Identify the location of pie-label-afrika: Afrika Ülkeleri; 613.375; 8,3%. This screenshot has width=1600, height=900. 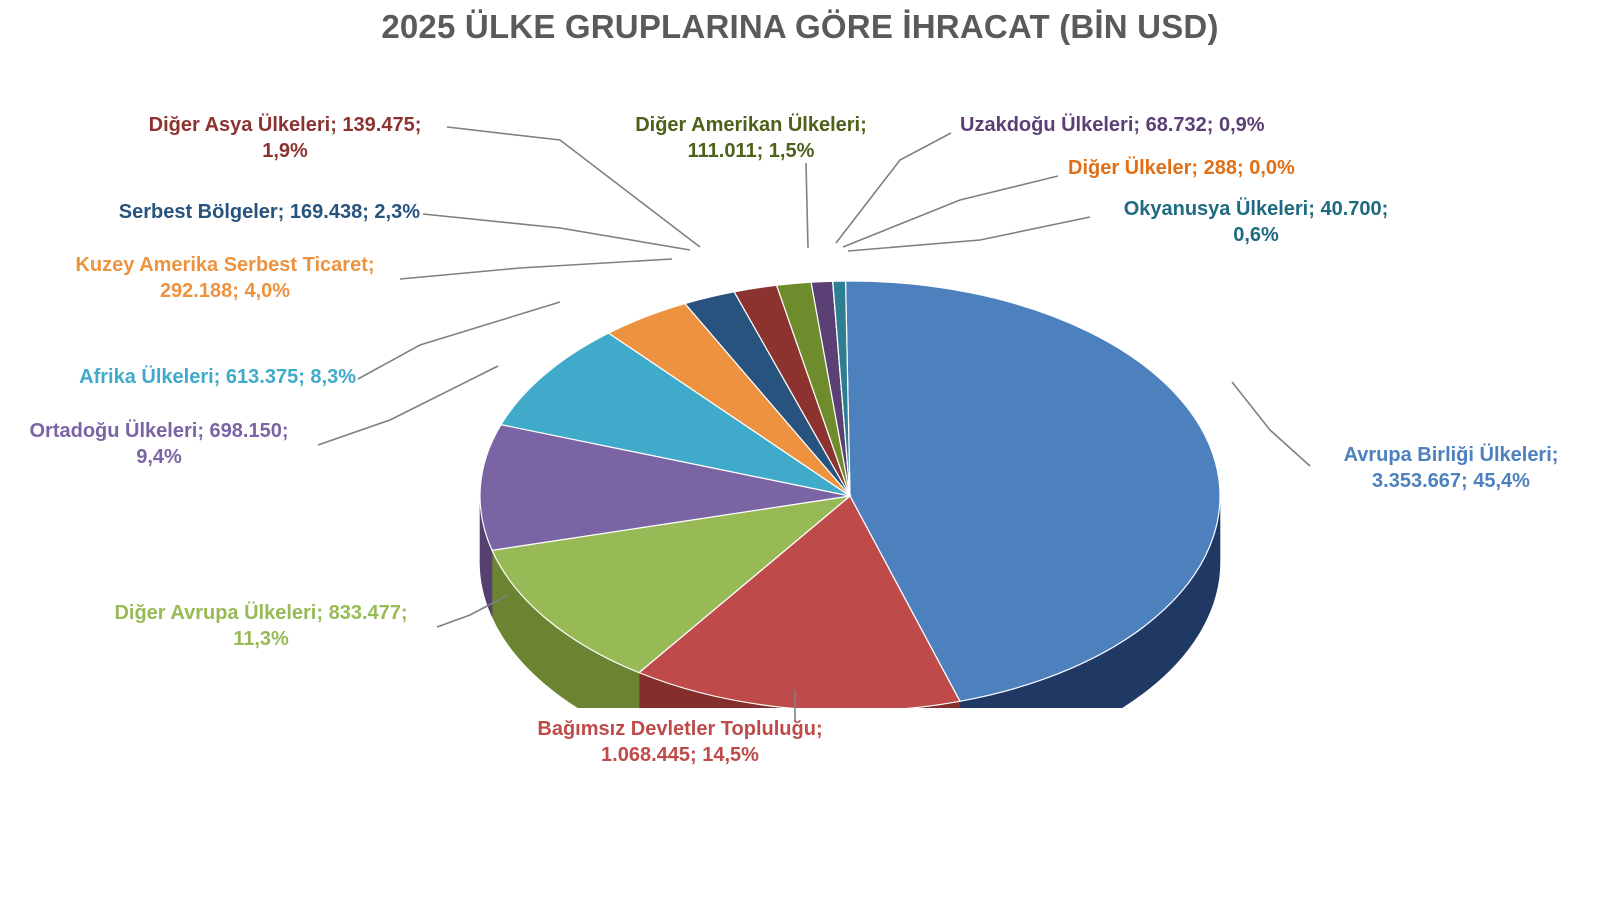
(217, 377).